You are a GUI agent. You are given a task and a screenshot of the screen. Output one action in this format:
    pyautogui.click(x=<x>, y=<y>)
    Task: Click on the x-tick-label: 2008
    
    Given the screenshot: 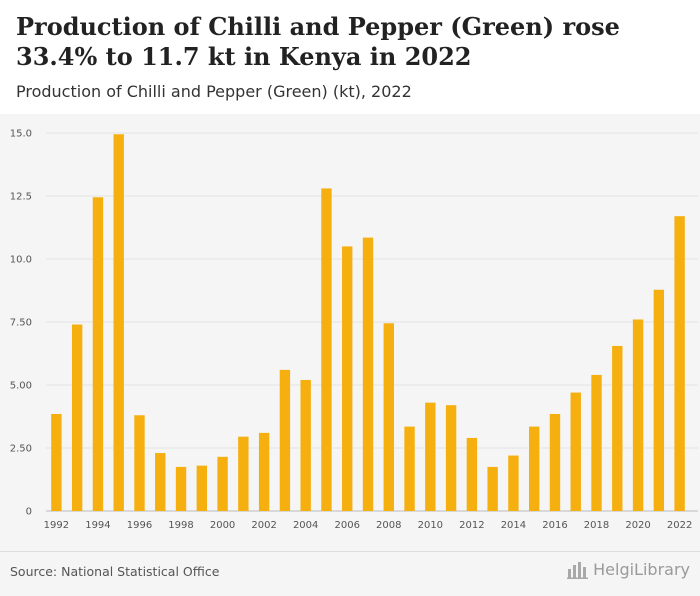 What is the action you would take?
    pyautogui.click(x=388, y=525)
    